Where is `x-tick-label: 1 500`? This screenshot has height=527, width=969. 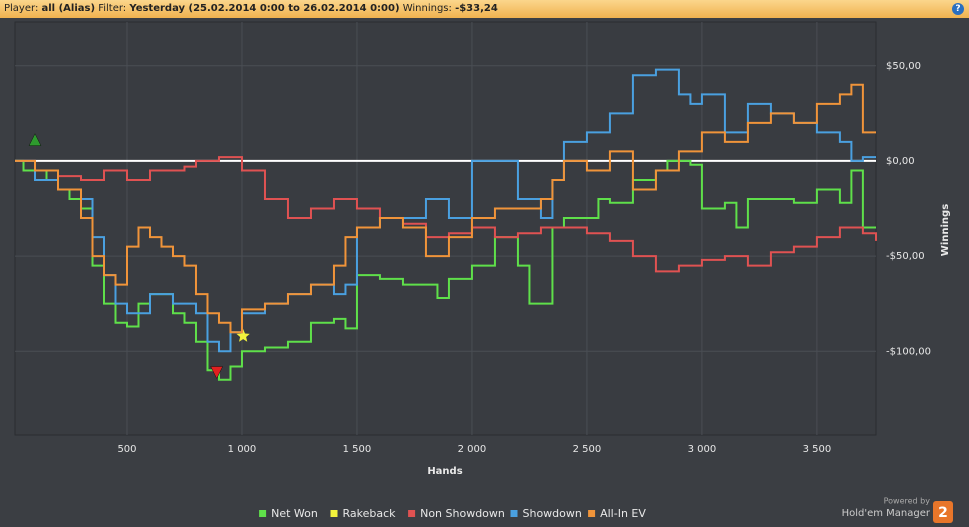
x-tick-label: 1 500 is located at coordinates (357, 449).